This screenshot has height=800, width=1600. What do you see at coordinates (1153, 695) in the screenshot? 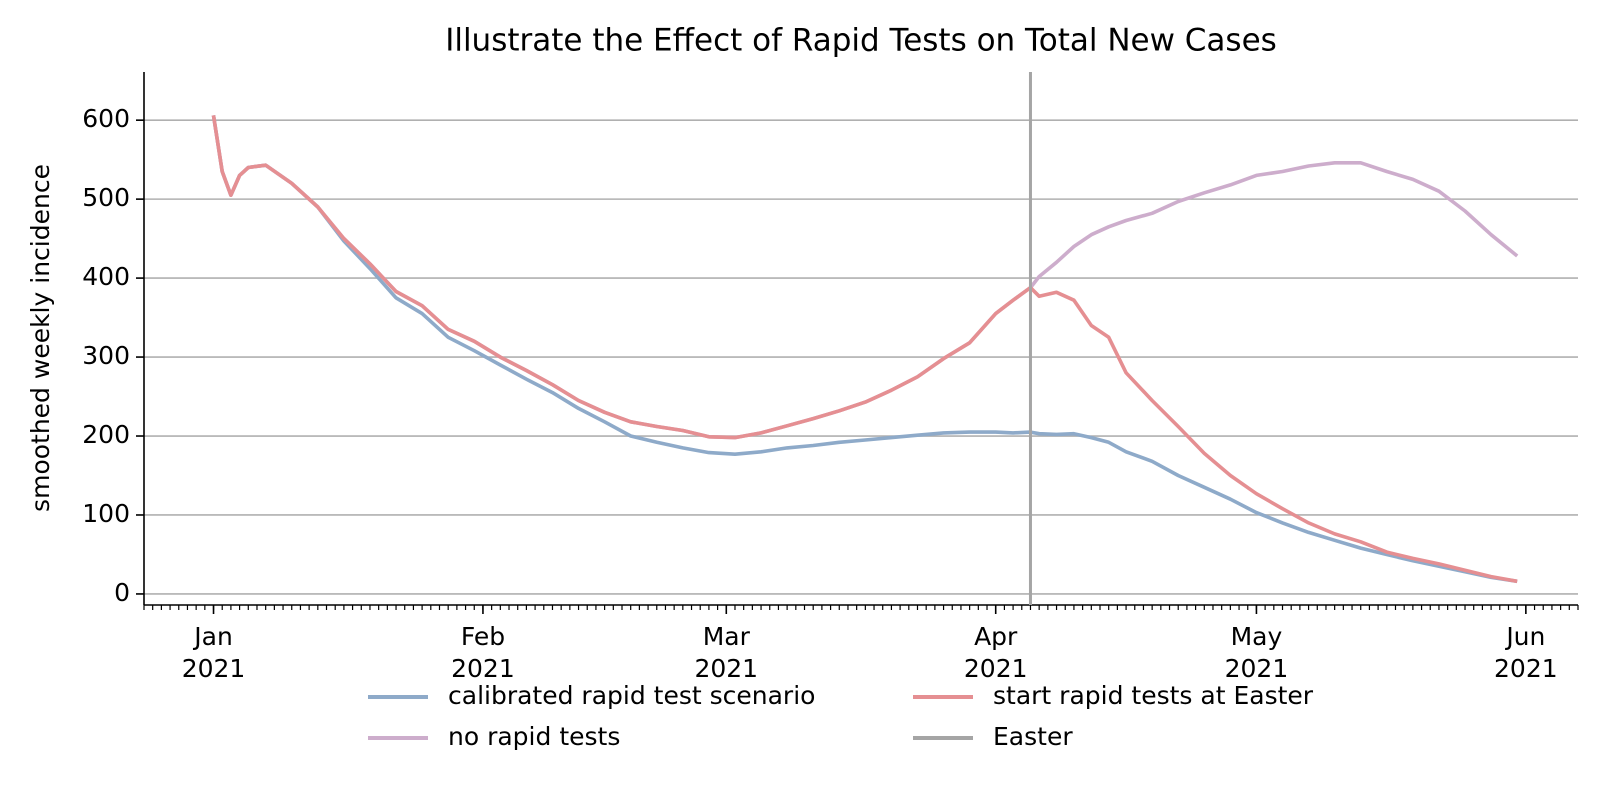
I see `legend-label: start rapid tests at Easter` at bounding box center [1153, 695].